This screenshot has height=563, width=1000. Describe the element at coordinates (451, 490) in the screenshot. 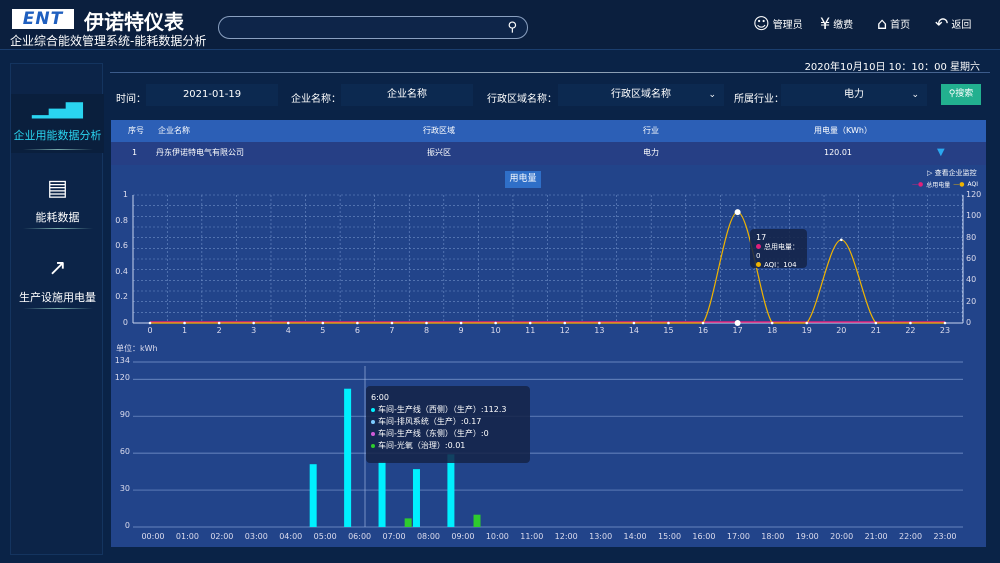

I see `bar-车间-生产线（西侧）（生产）-09:00` at that location.